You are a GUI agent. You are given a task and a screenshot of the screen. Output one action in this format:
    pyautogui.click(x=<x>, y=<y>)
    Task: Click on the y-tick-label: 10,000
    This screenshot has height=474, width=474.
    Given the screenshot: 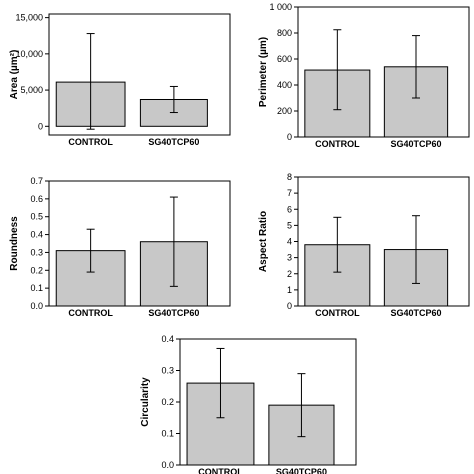 What is the action you would take?
    pyautogui.click(x=29, y=54)
    